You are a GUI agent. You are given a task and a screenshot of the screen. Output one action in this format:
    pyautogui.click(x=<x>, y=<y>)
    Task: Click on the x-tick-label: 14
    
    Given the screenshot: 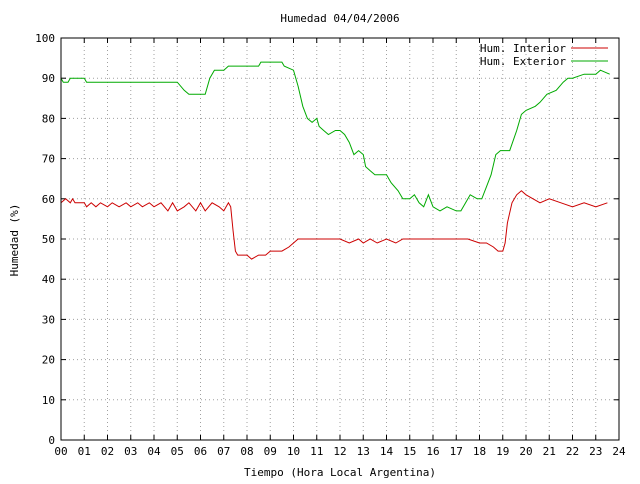 What is the action you would take?
    pyautogui.click(x=387, y=451)
    